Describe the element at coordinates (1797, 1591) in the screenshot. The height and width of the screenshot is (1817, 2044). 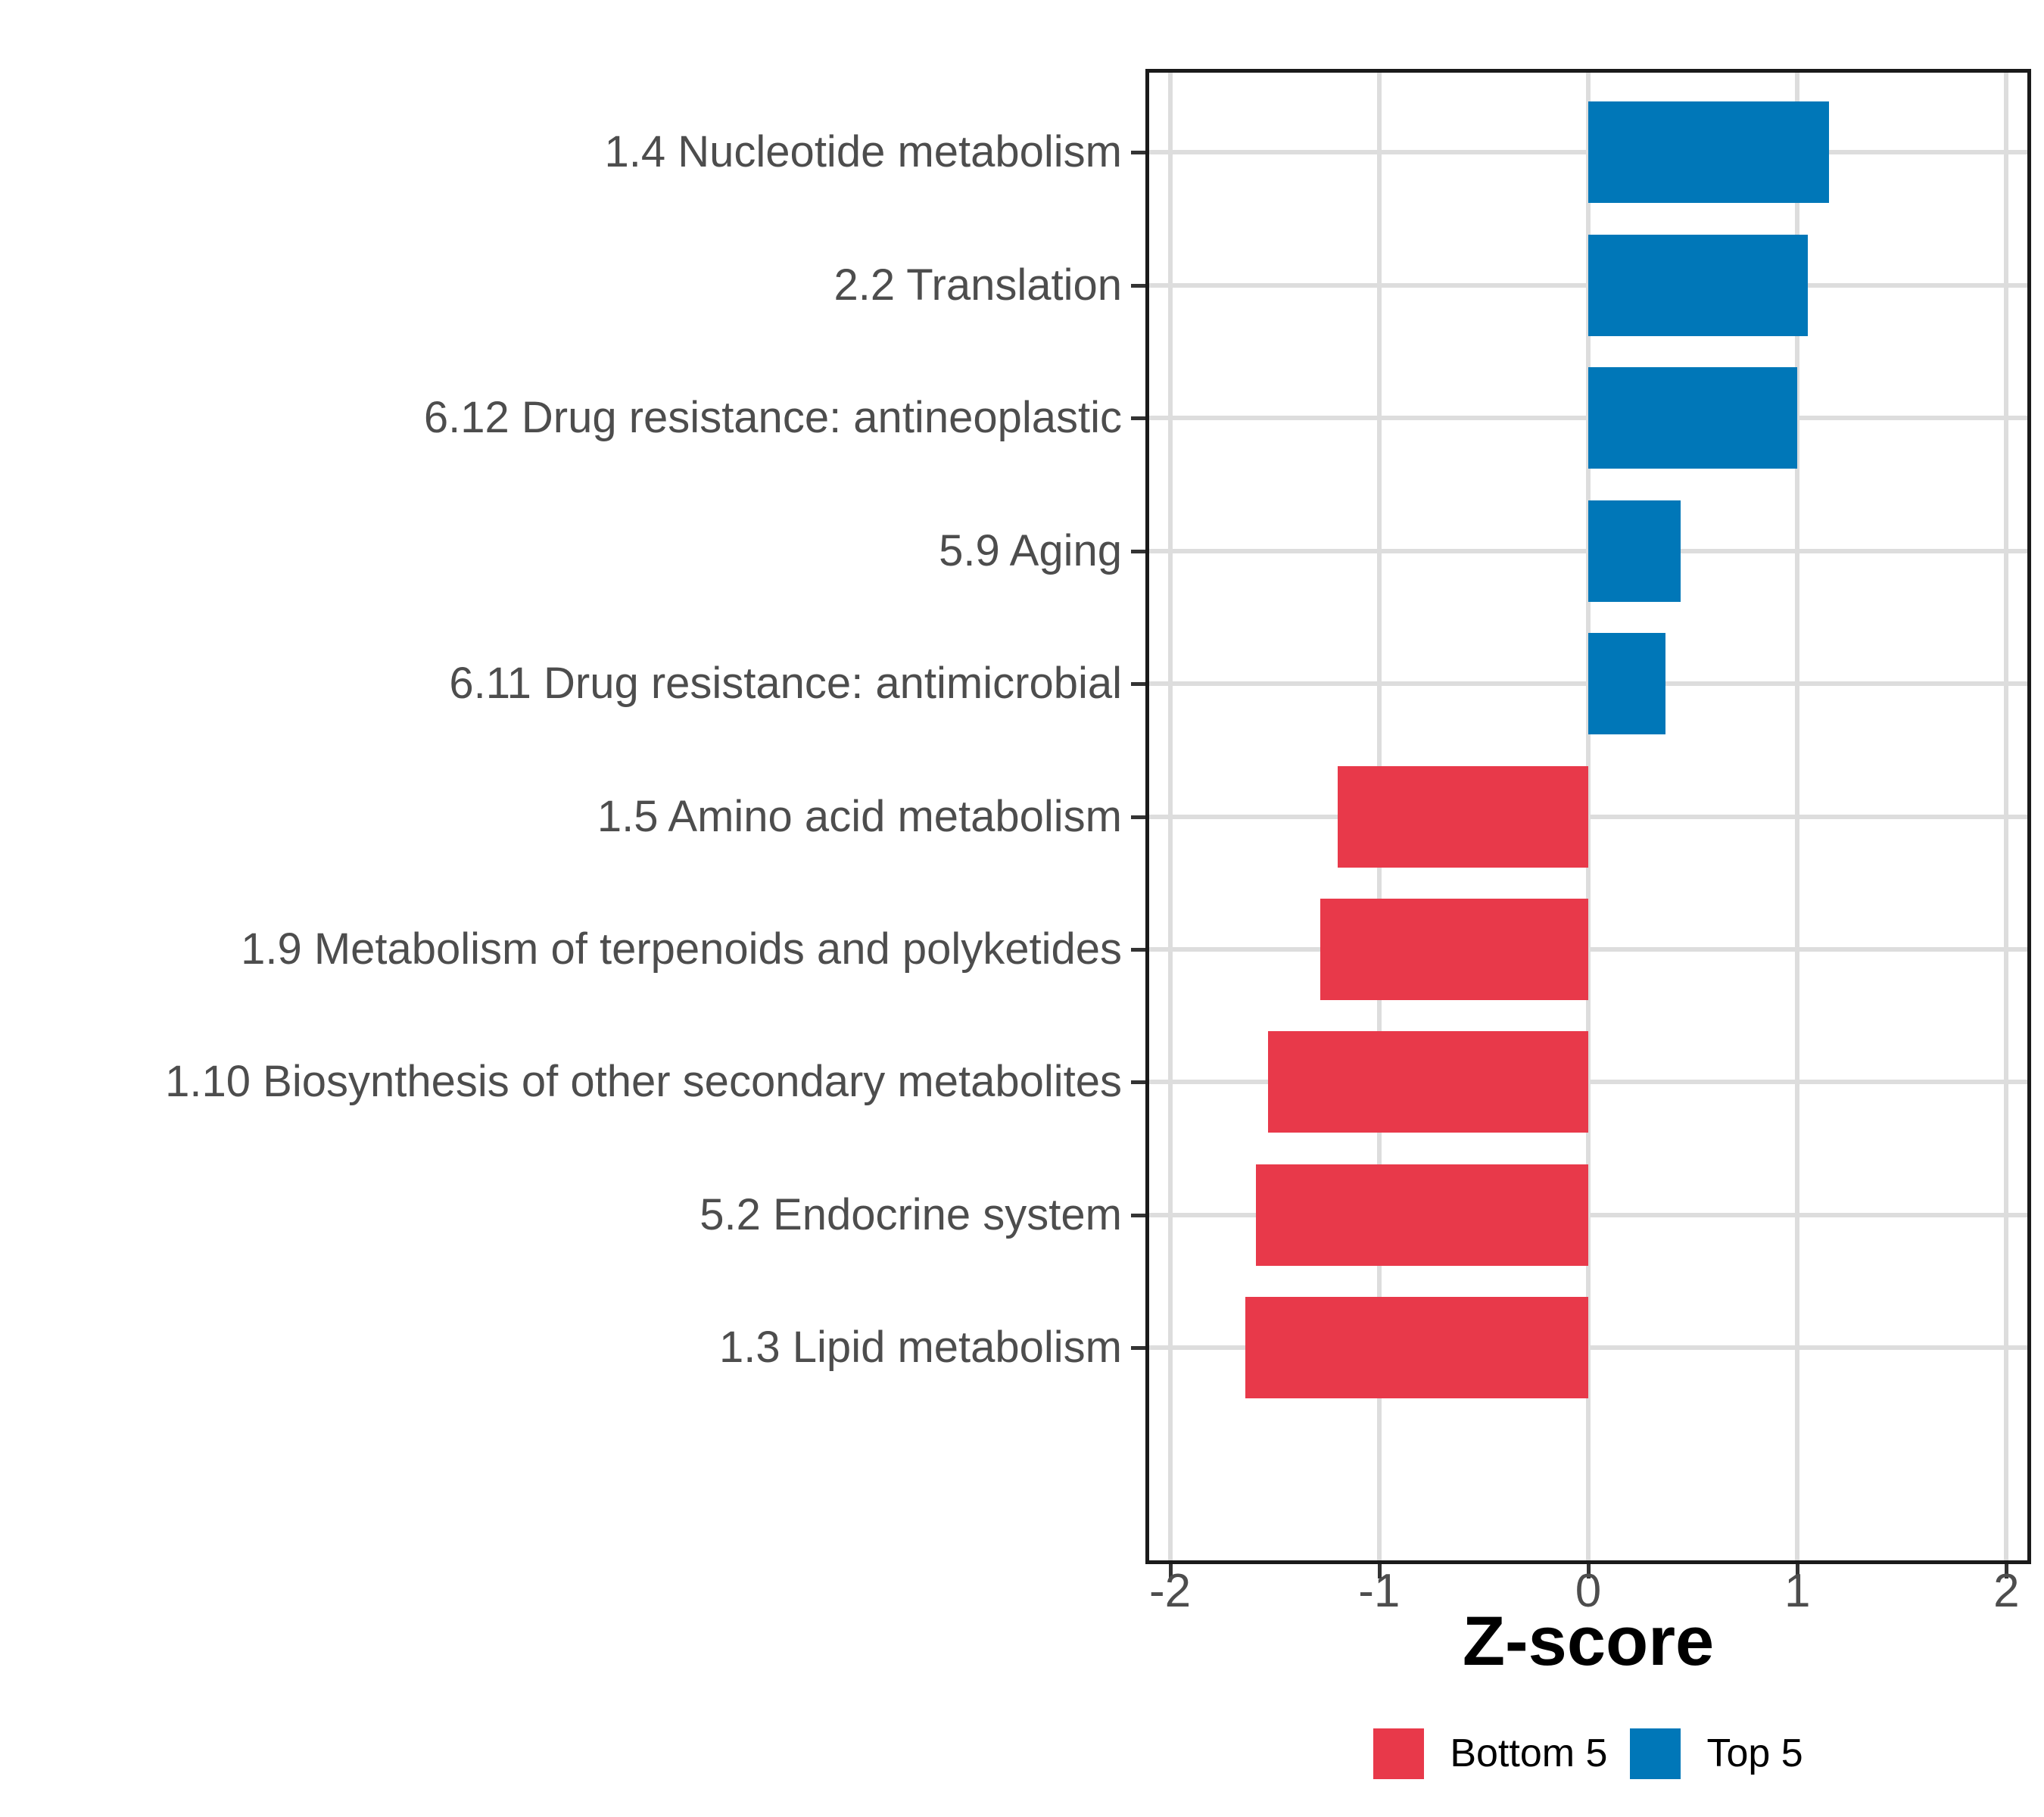
I see `x-tick-label: 1` at that location.